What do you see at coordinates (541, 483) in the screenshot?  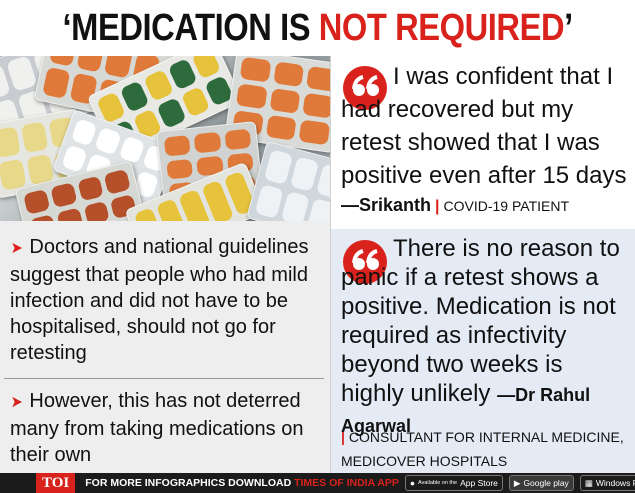 I see `google-play-badge: ▶ Google play` at bounding box center [541, 483].